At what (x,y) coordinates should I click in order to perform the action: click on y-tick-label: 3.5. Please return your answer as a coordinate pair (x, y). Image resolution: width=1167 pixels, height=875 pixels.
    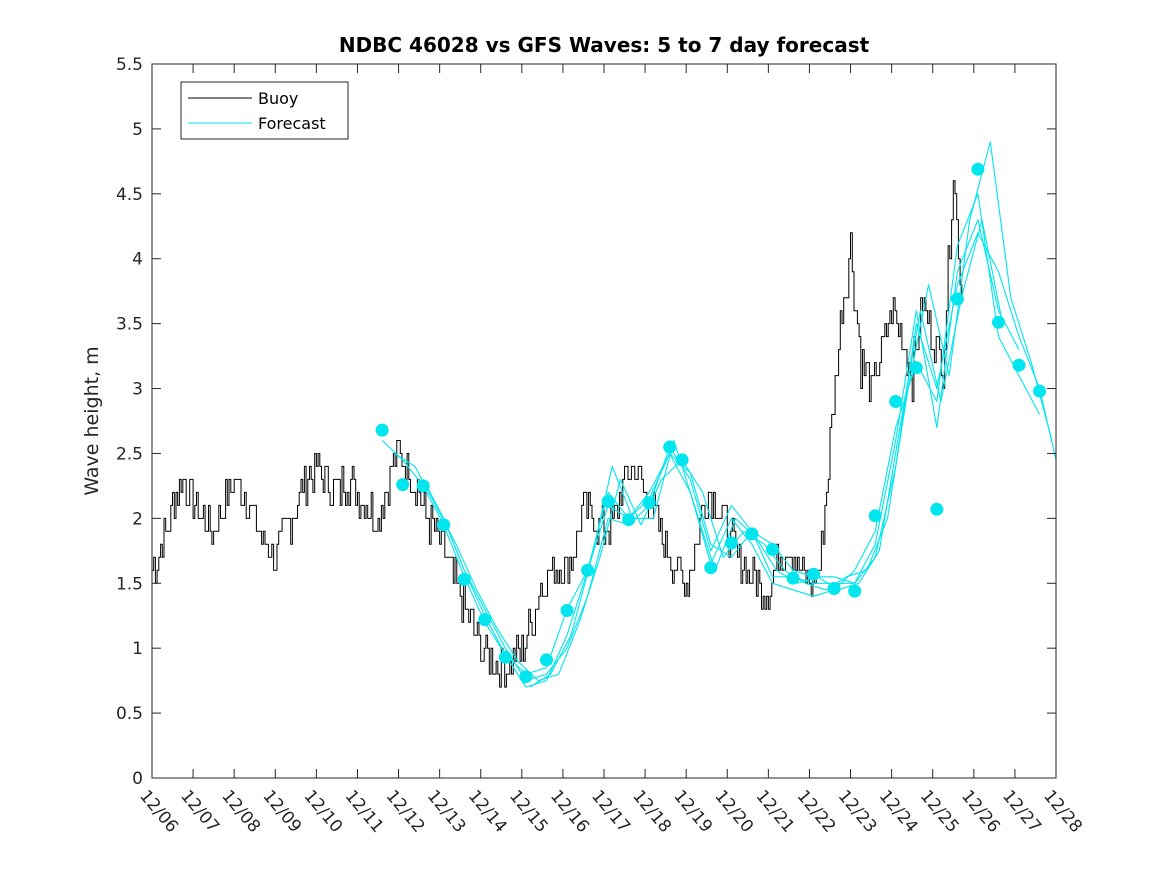
    Looking at the image, I should click on (129, 325).